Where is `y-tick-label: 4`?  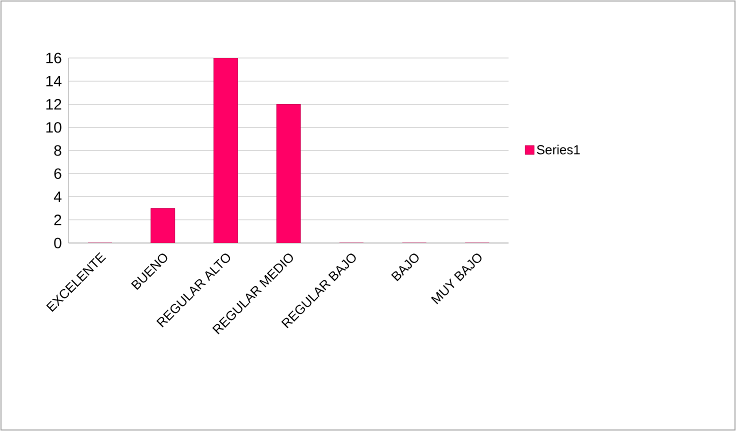 y-tick-label: 4 is located at coordinates (58, 197).